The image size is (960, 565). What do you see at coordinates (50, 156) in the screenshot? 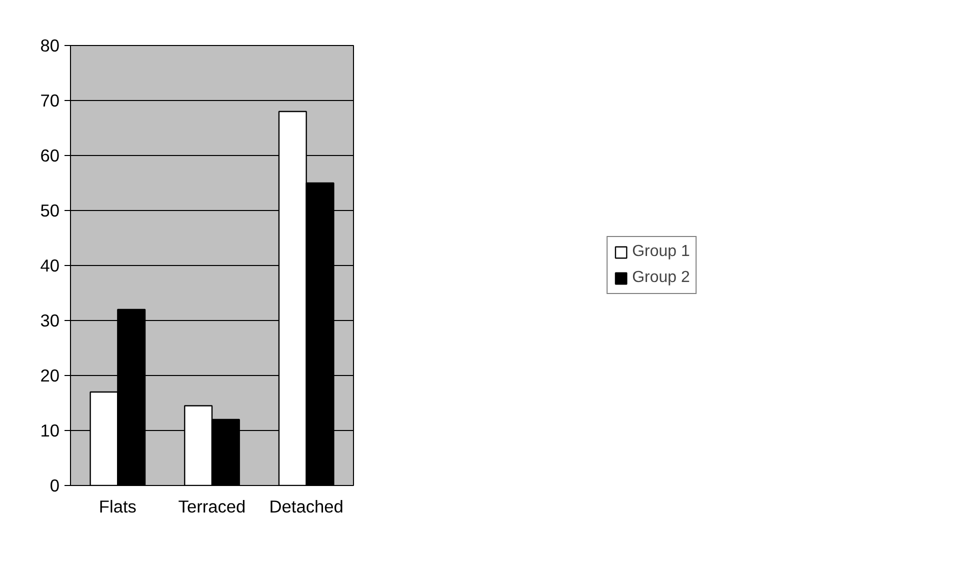
I see `y-tick-label: 60` at bounding box center [50, 156].